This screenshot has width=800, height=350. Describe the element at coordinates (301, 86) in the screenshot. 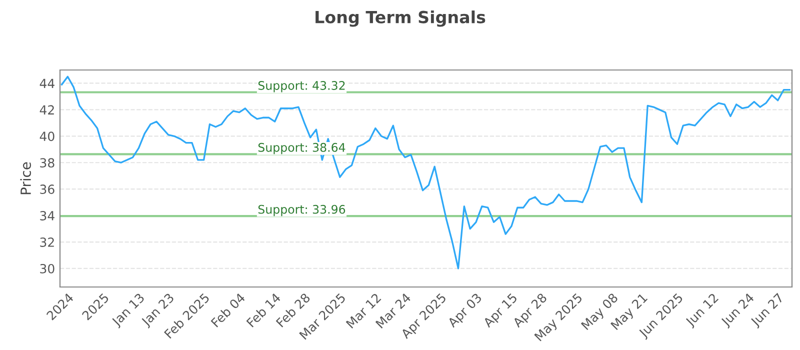

I see `ref-line-label: Support: 43.32` at that location.